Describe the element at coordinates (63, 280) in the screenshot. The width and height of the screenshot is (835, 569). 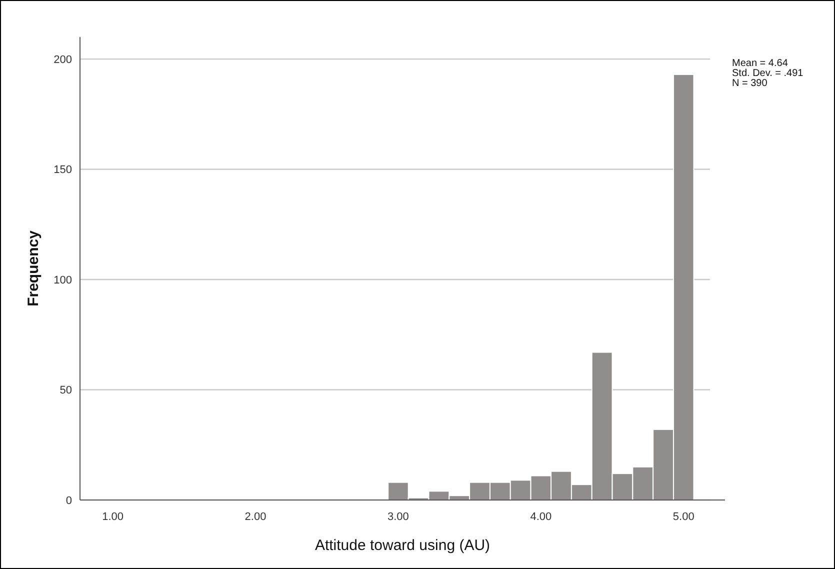
I see `y-tick-label: 100` at that location.